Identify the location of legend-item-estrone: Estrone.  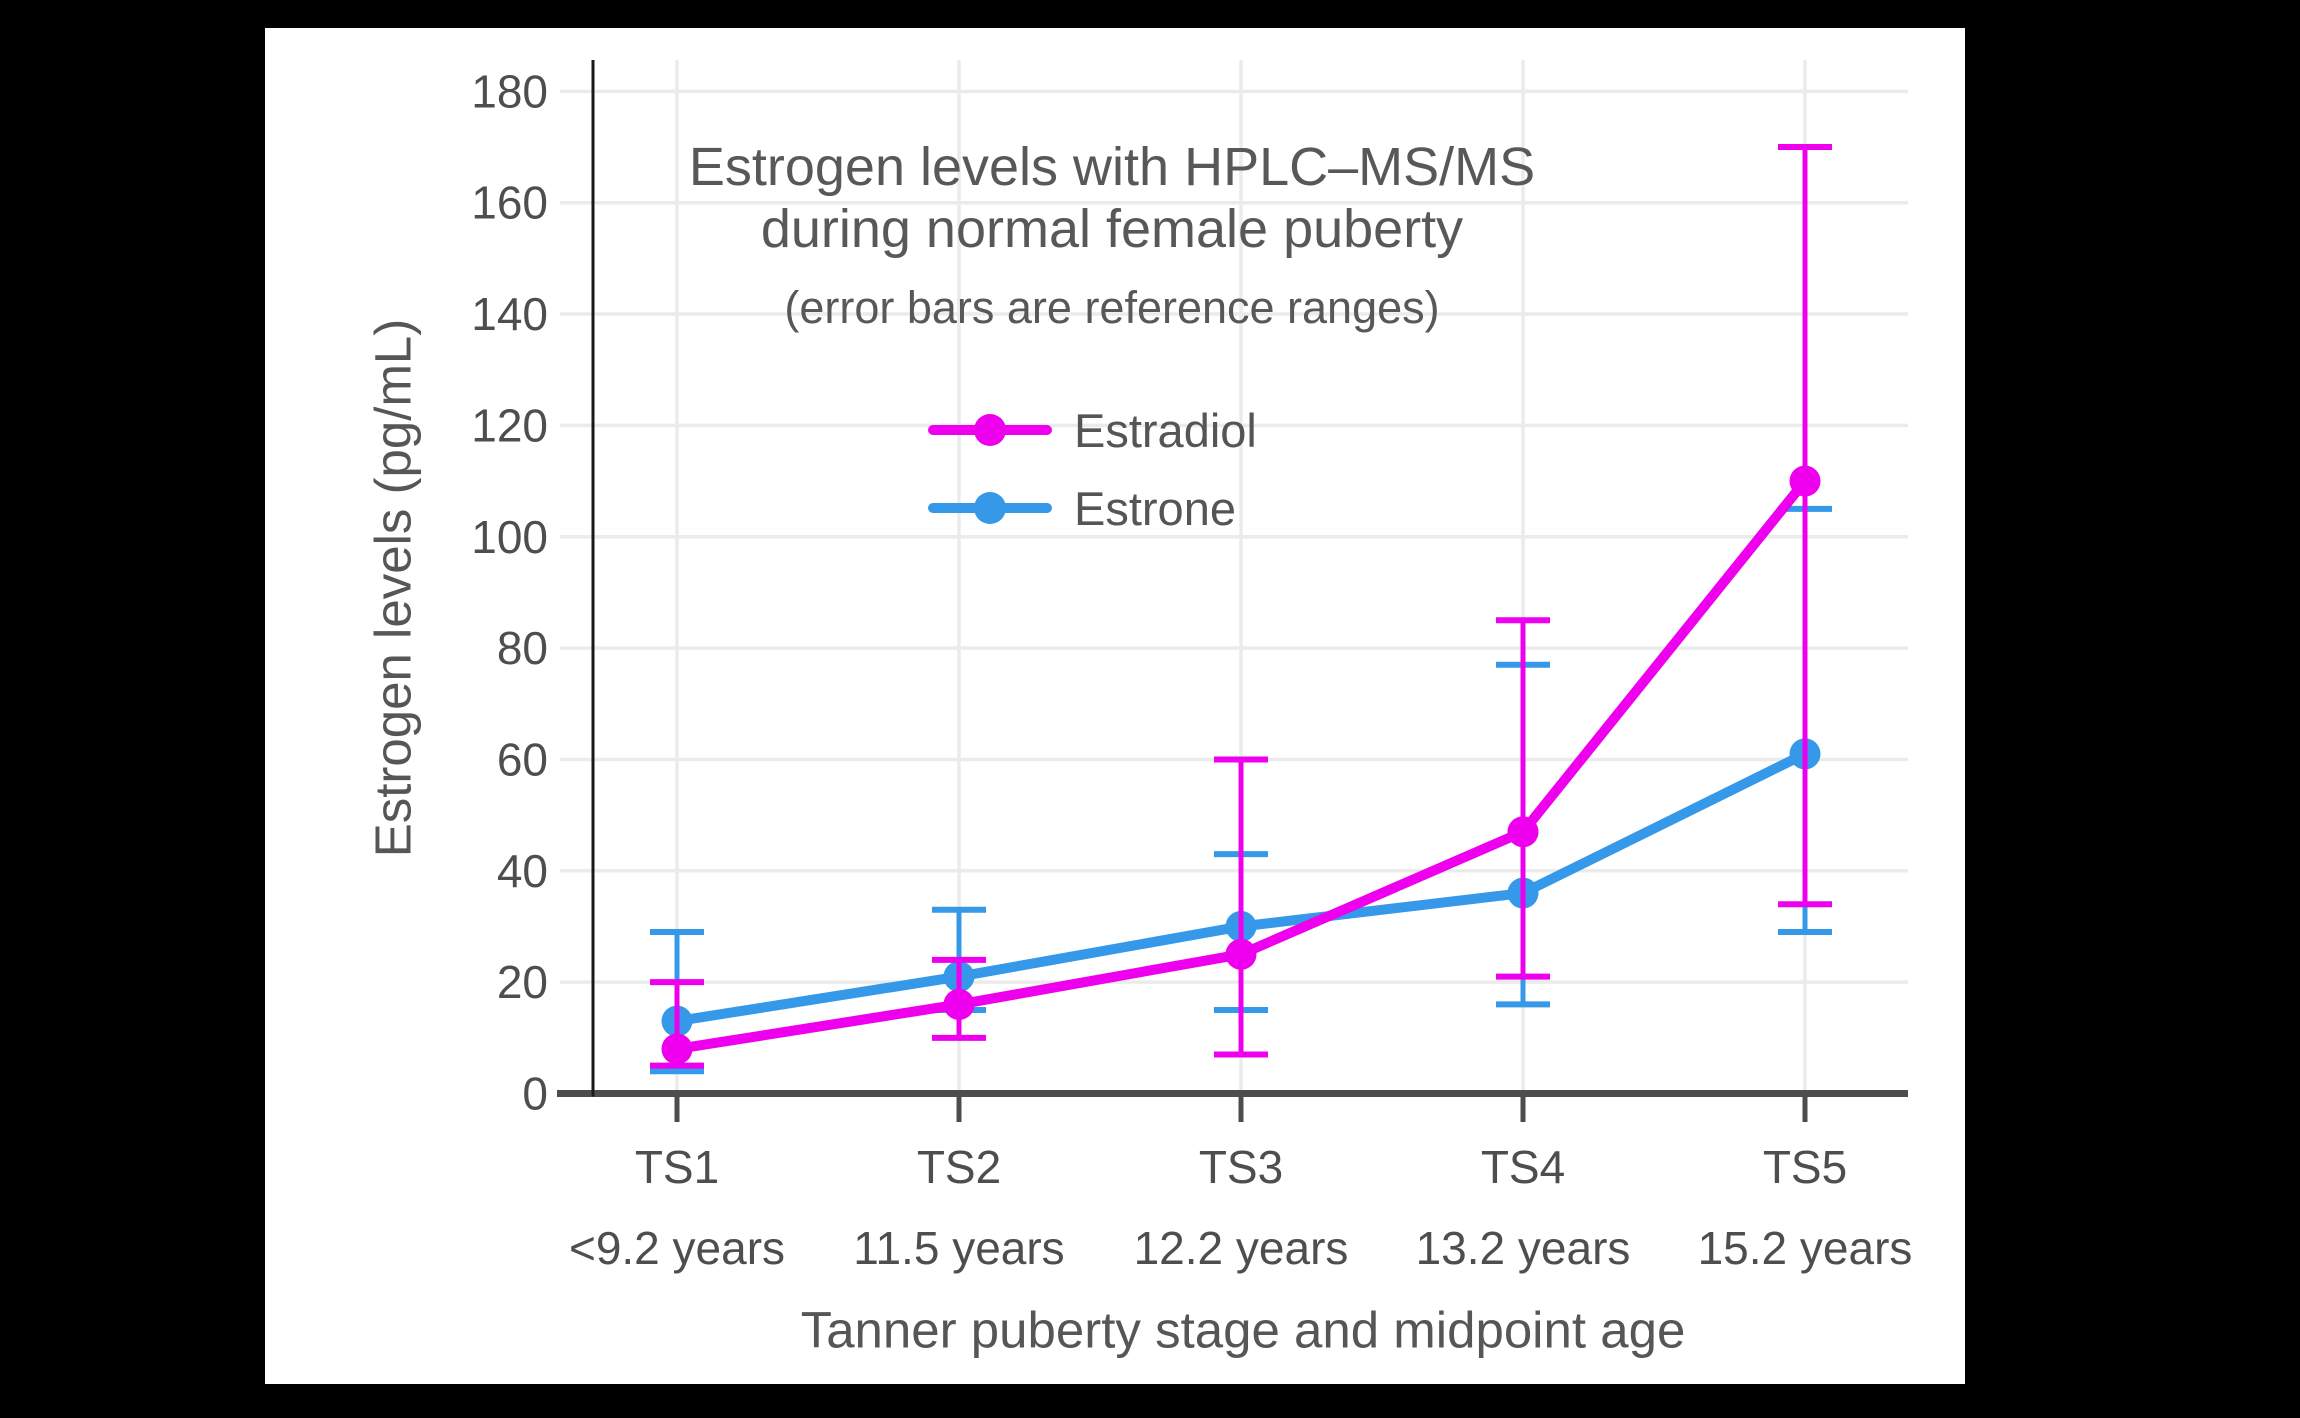
(1092, 508).